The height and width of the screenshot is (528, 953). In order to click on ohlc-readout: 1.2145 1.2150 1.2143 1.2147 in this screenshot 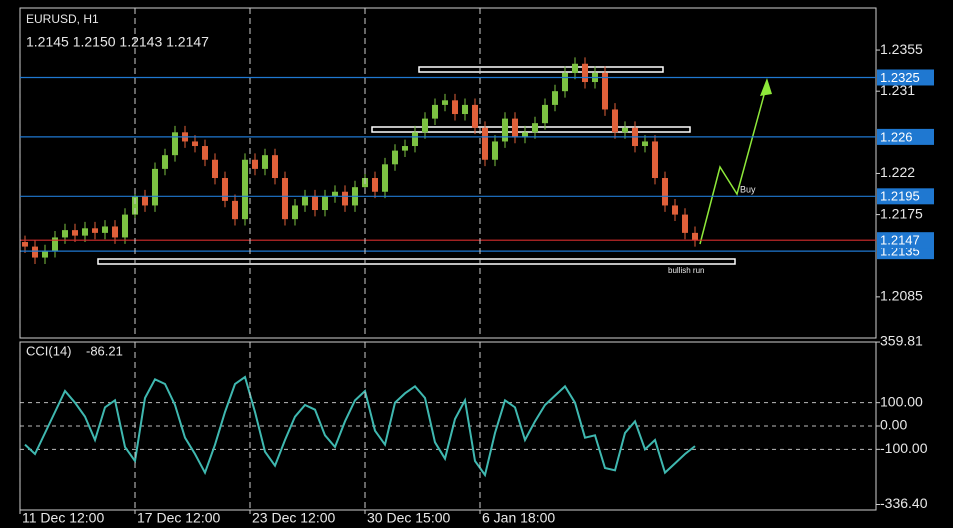, I will do `click(117, 42)`.